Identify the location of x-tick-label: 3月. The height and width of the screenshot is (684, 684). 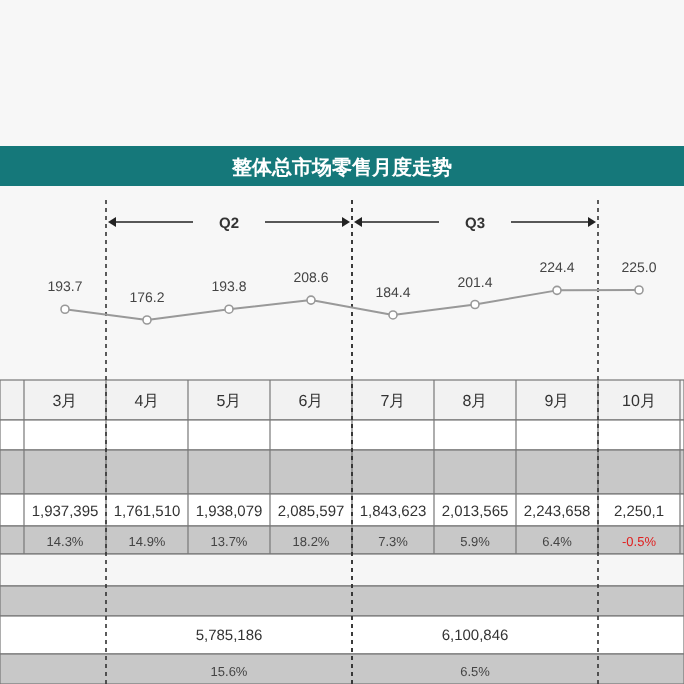
(65, 401).